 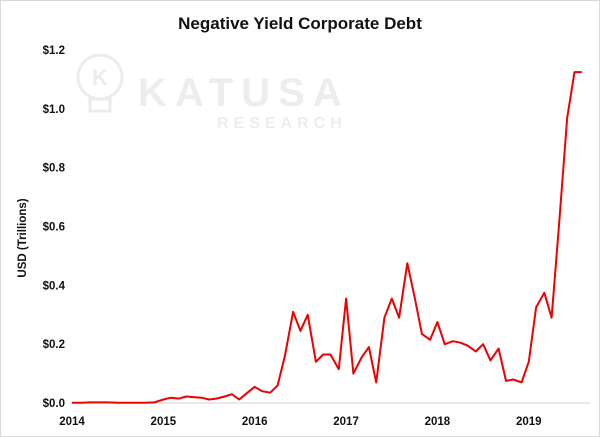 What do you see at coordinates (100, 105) in the screenshot?
I see `watermark-bulb-base` at bounding box center [100, 105].